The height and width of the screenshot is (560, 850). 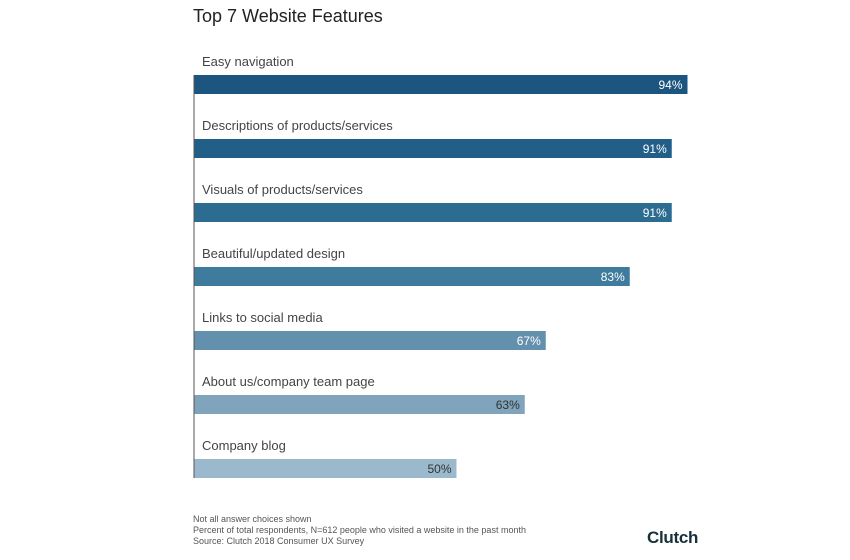 What do you see at coordinates (670, 85) in the screenshot?
I see `data-label: 94%` at bounding box center [670, 85].